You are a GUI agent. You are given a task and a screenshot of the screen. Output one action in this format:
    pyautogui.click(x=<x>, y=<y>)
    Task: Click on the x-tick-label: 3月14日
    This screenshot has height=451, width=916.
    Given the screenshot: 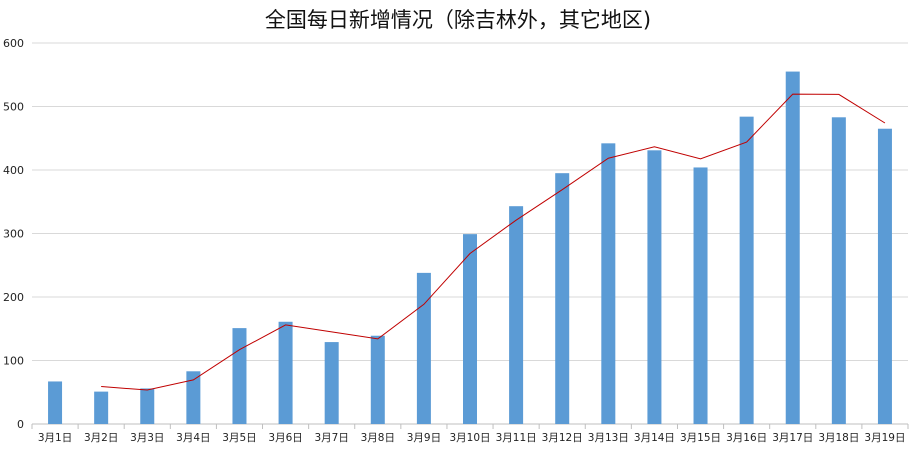 What is the action you would take?
    pyautogui.click(x=654, y=438)
    